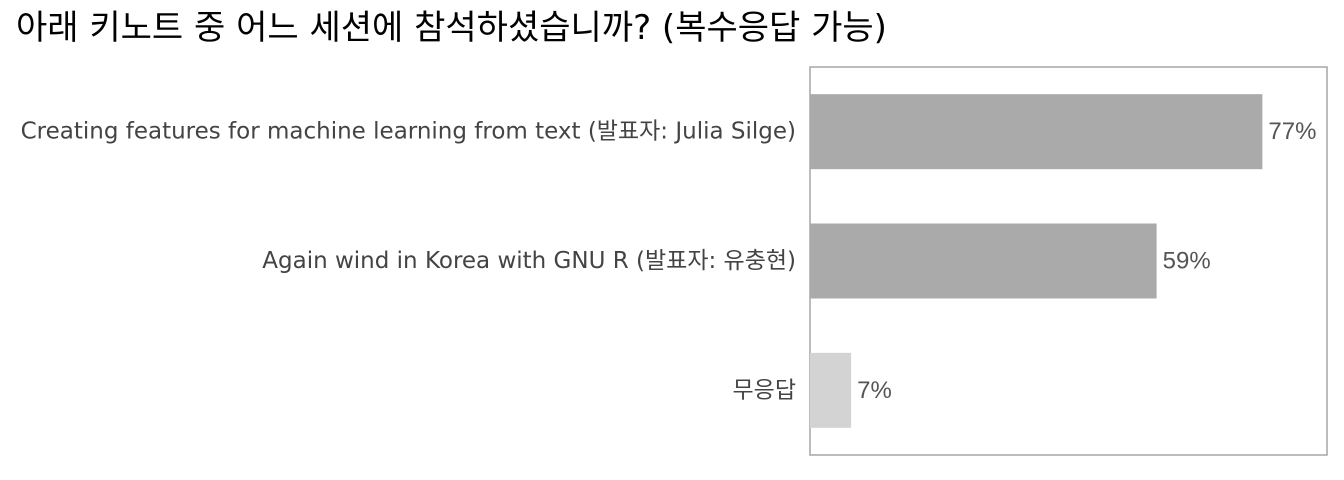 This screenshot has width=1344, height=480. I want to click on value-label-3: 7%, so click(874, 390).